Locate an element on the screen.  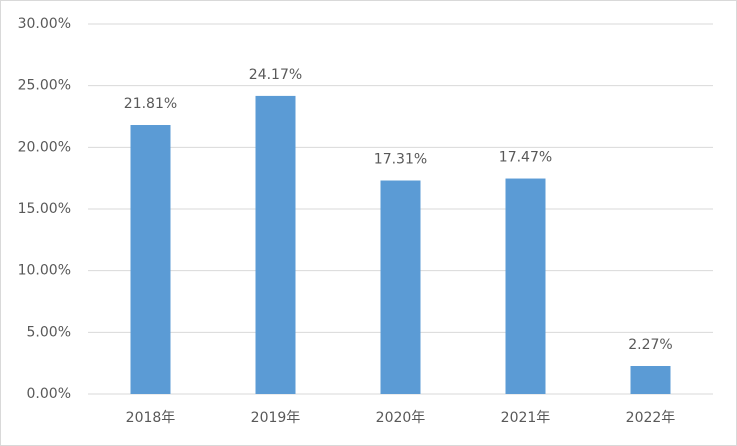
x-tick-label: 2022年 is located at coordinates (651, 418).